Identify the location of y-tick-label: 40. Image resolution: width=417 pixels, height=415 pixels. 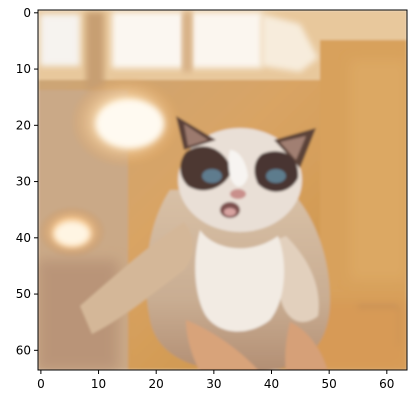
(23, 238).